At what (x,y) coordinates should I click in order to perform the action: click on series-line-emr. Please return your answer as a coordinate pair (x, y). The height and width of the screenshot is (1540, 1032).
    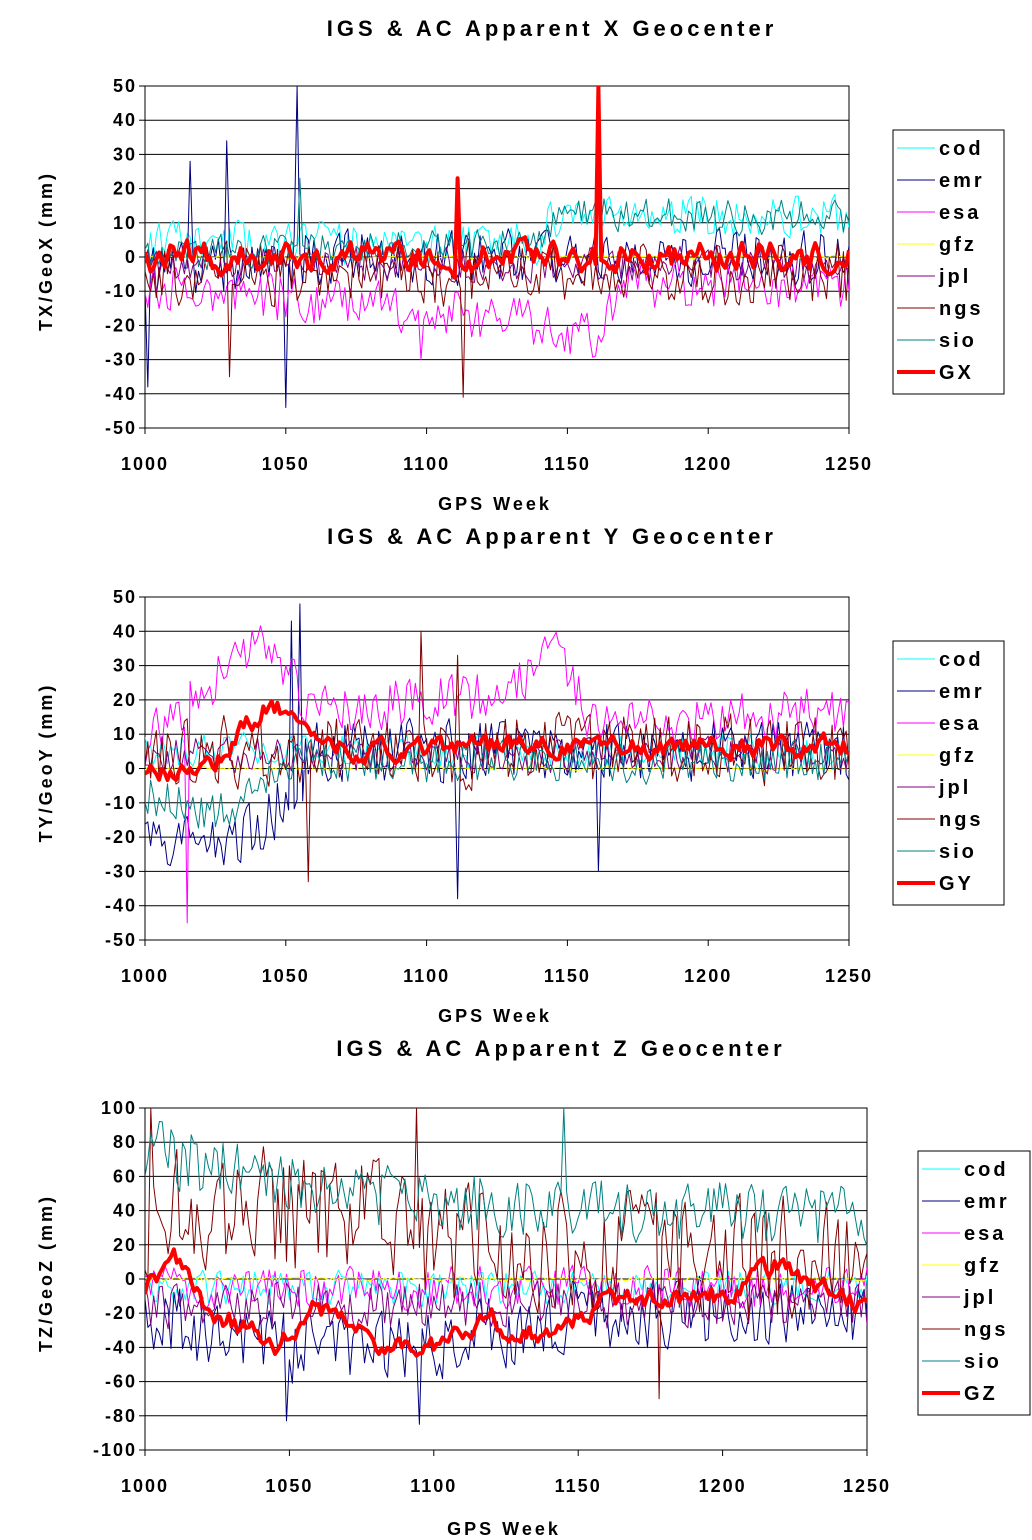
    Looking at the image, I should click on (506, 1350).